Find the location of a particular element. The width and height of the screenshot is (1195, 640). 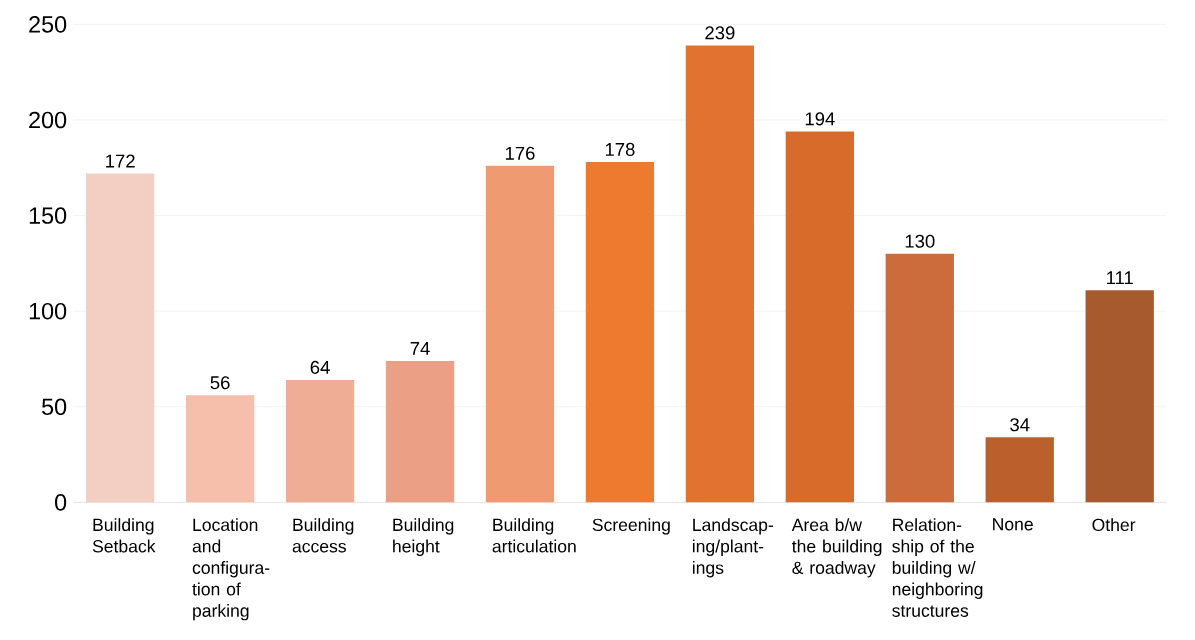

y-tick-label: 50 is located at coordinates (54, 407).